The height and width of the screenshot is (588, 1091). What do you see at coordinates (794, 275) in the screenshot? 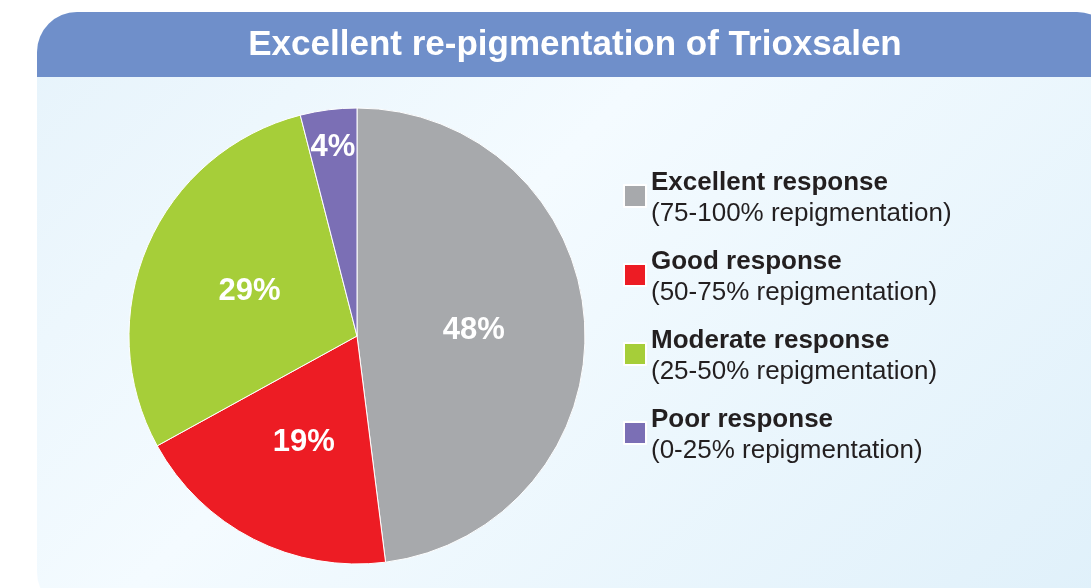
I see `legend-label: Good response (50-75% repigmentation)` at bounding box center [794, 275].